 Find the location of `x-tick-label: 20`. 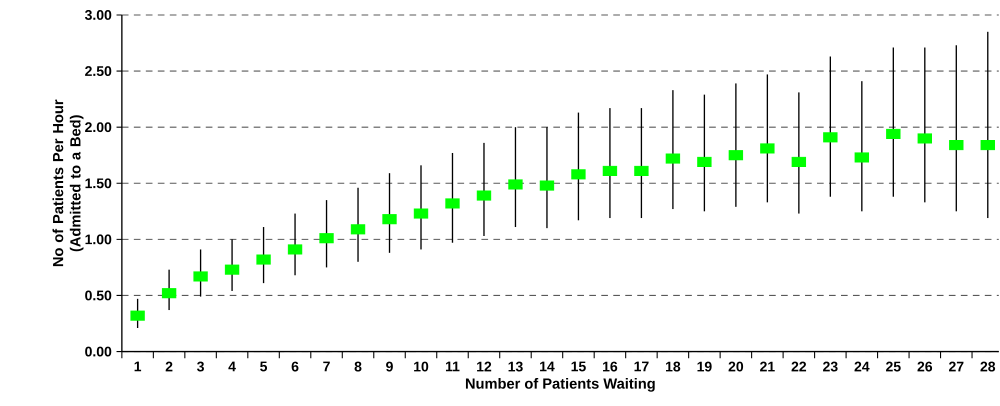

x-tick-label: 20 is located at coordinates (736, 367).